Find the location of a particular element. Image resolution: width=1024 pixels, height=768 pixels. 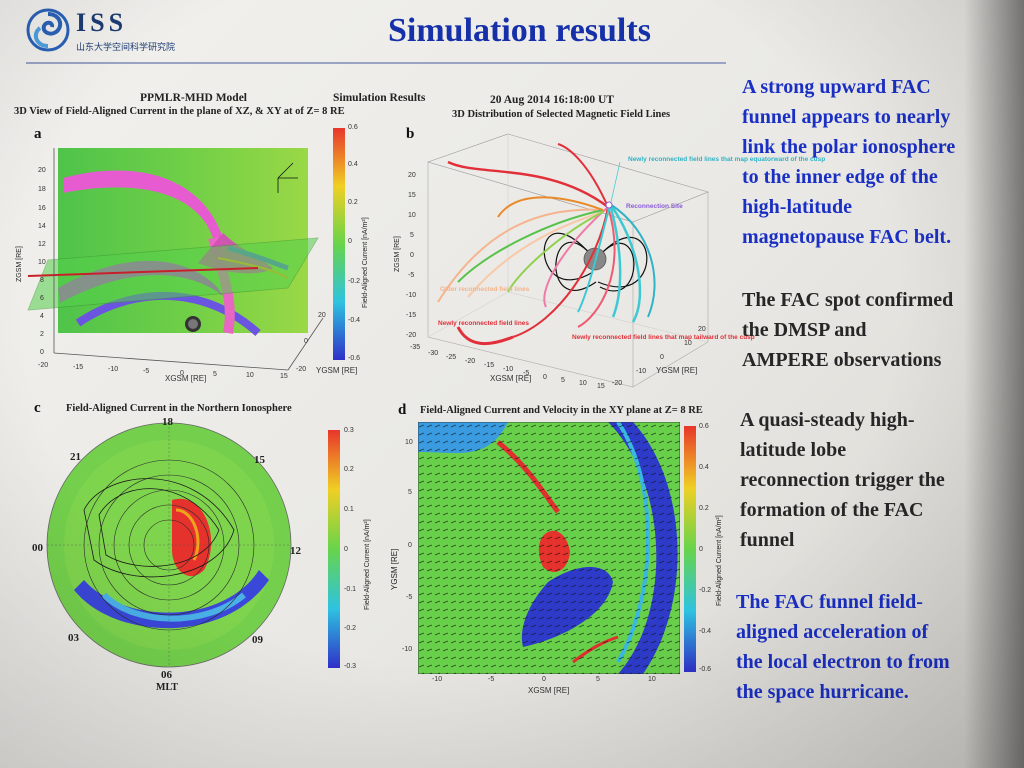

panel-b-z-label: ZGSM [RE] is located at coordinates (397, 254).